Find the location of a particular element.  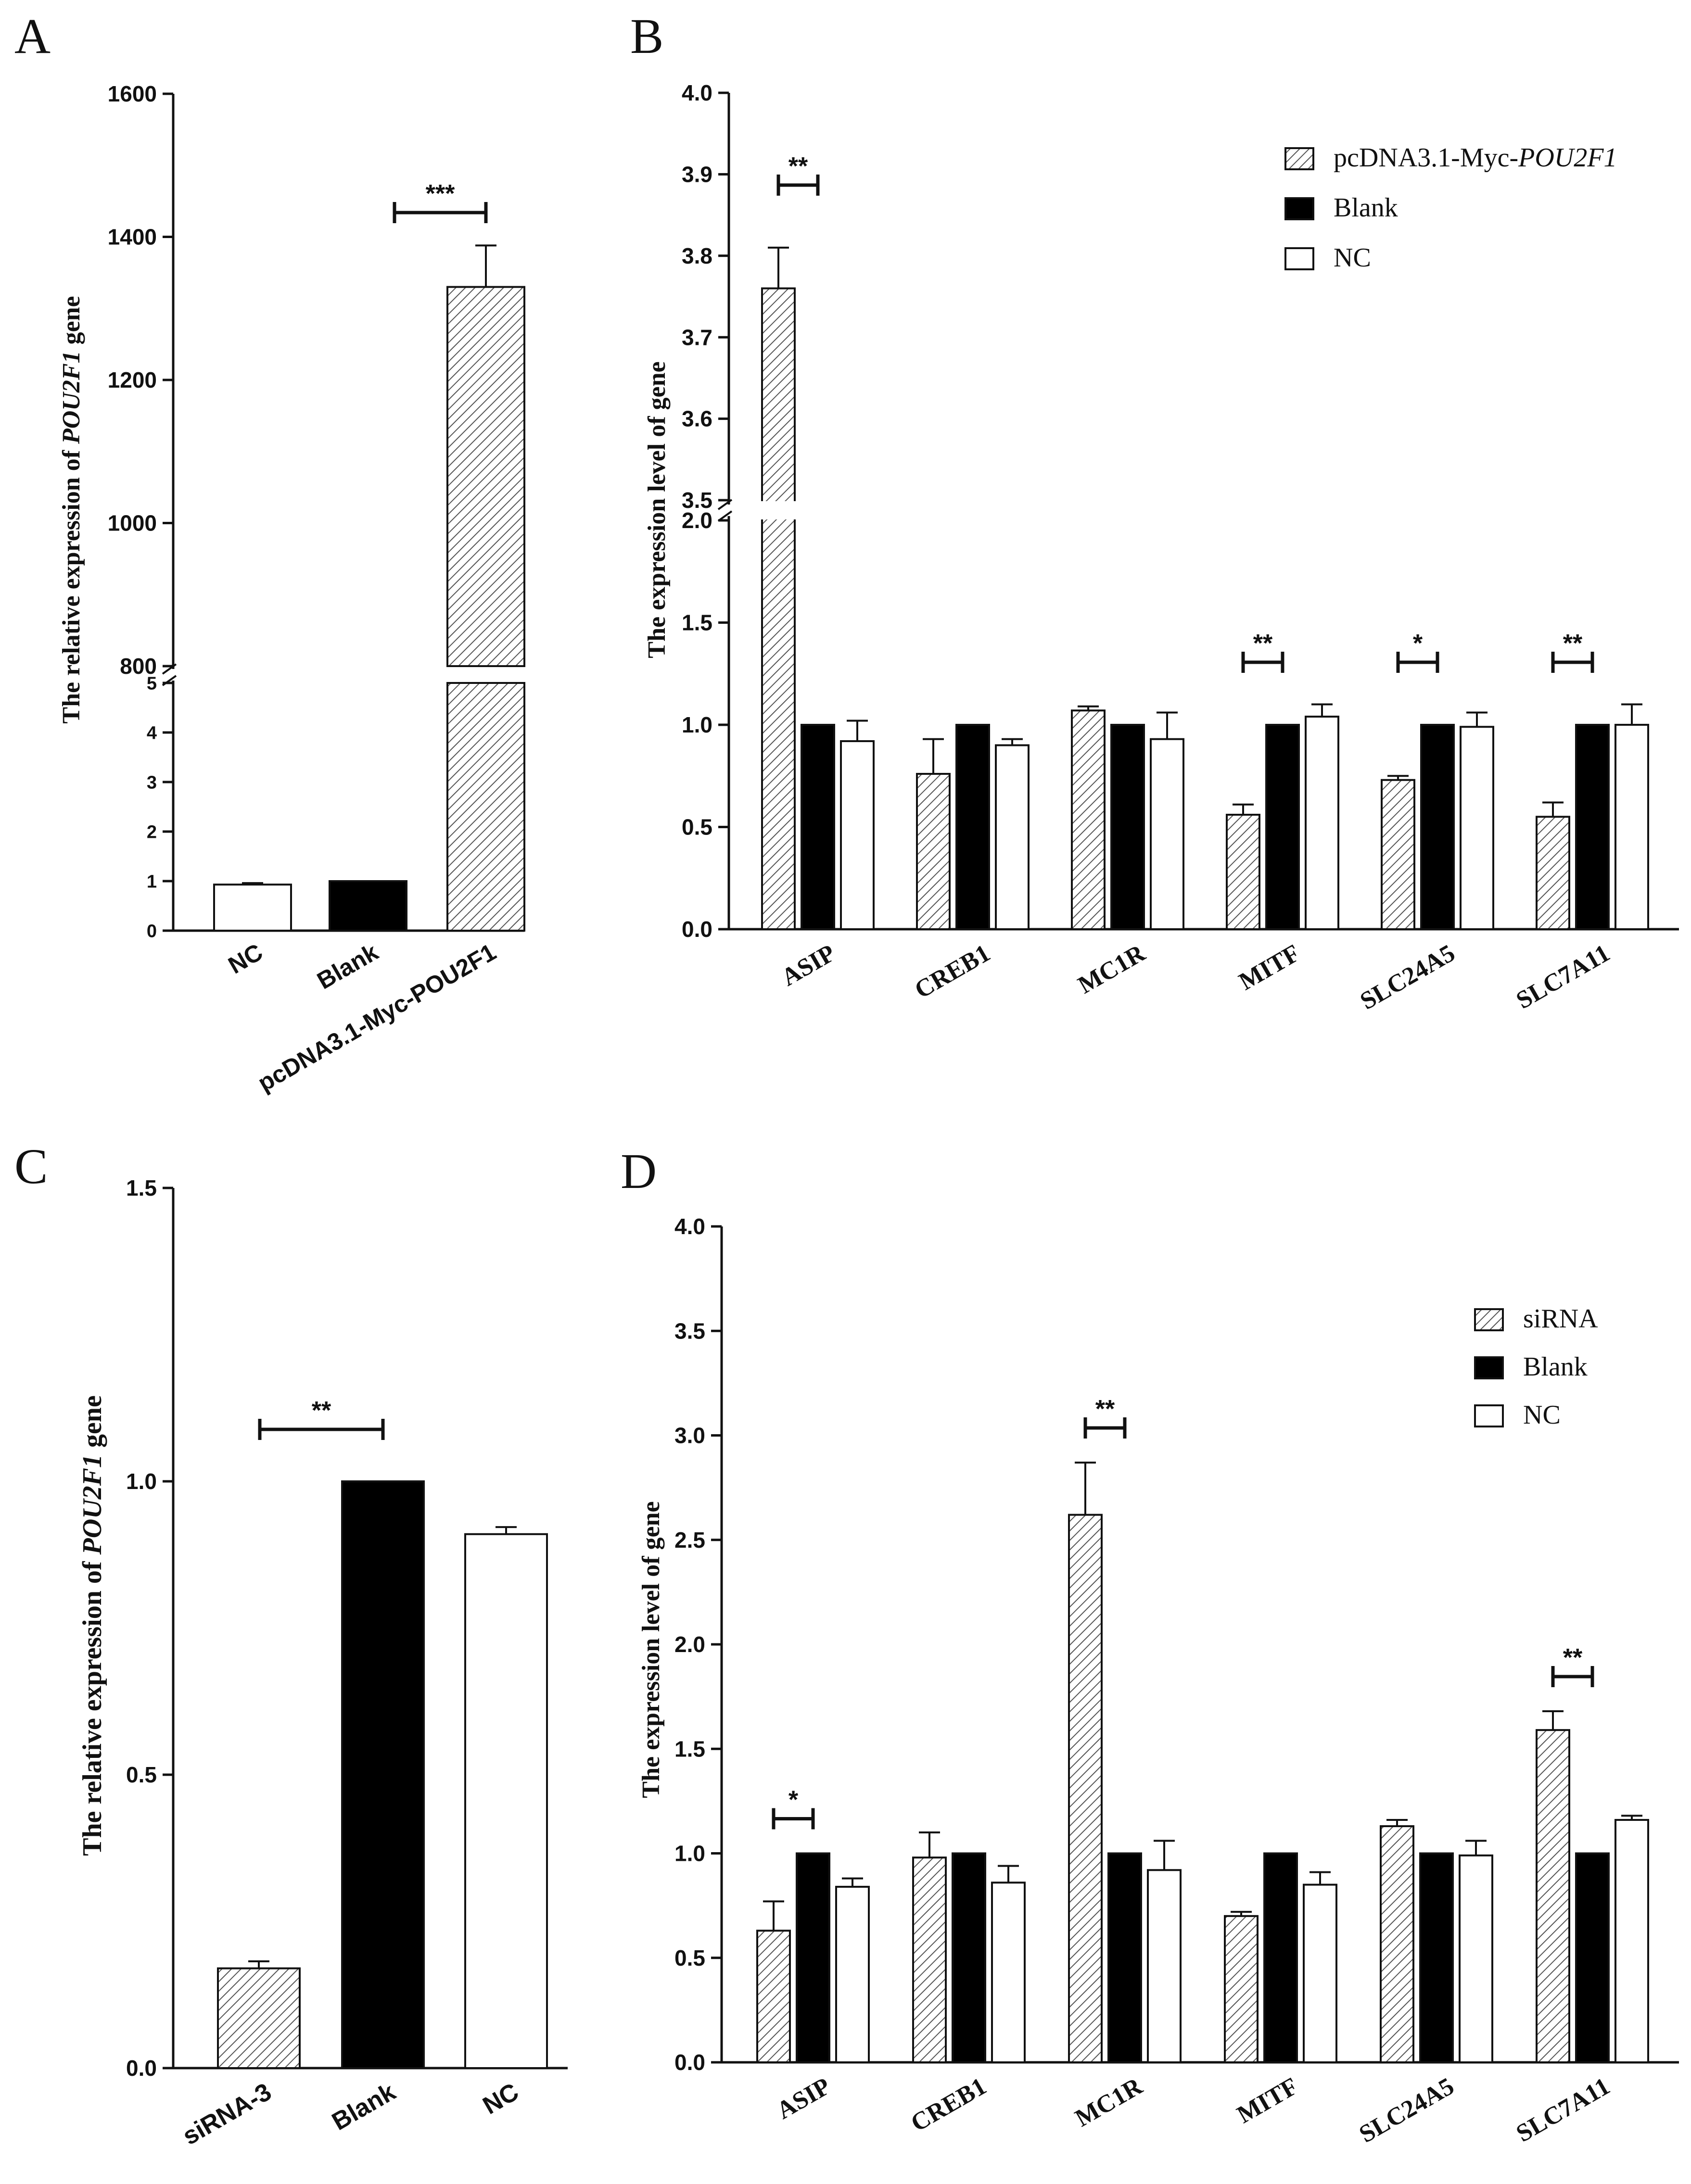

x-tick-label: SLC7A11 is located at coordinates (1564, 2110).